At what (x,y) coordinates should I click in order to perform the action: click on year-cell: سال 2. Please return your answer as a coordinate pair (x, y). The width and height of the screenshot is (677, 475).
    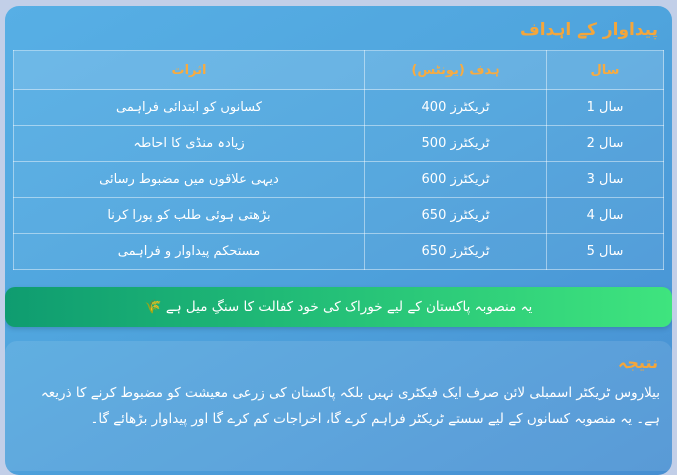
    Looking at the image, I should click on (605, 143).